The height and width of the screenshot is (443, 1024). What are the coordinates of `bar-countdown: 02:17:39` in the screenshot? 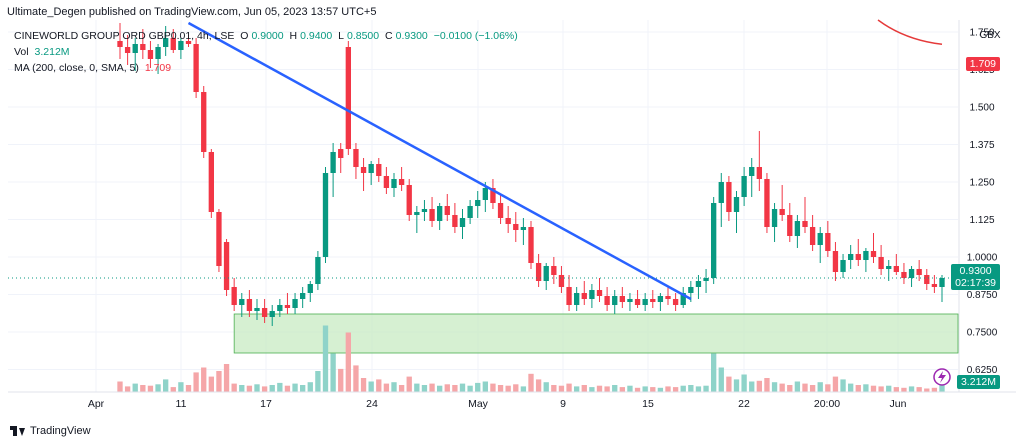 It's located at (975, 283).